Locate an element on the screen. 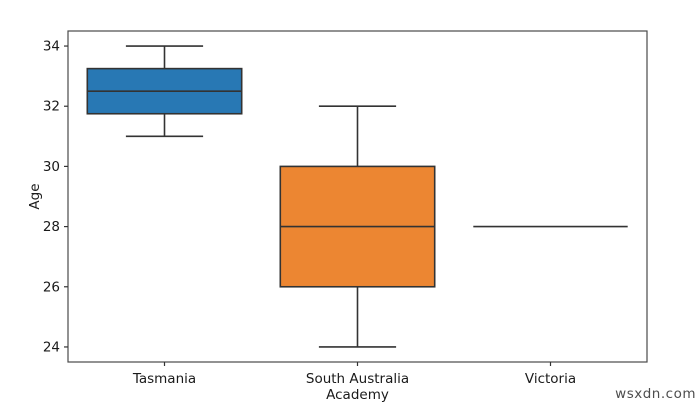 The height and width of the screenshot is (408, 700). y-tick-label: 26 is located at coordinates (51, 287).